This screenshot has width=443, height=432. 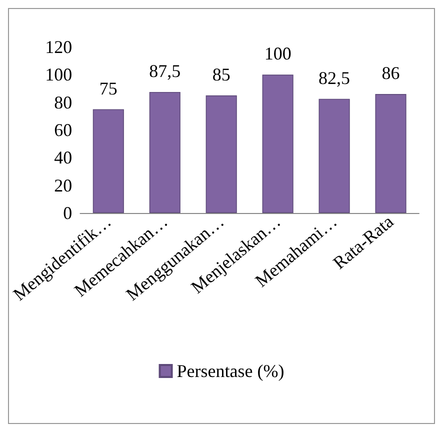 What do you see at coordinates (108, 88) in the screenshot?
I see `data-label: 75` at bounding box center [108, 88].